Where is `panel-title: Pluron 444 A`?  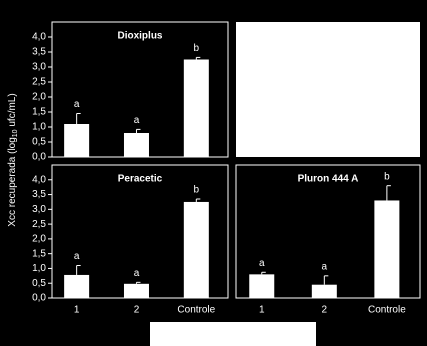 panel-title: Pluron 444 A is located at coordinates (328, 179).